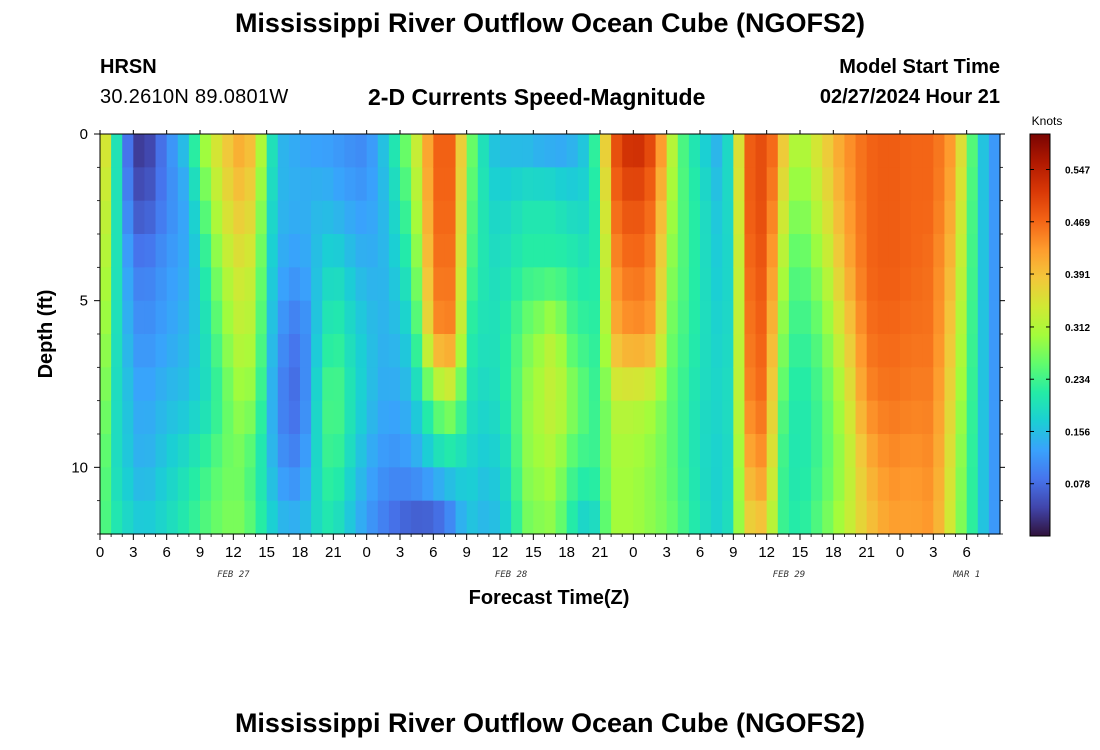 The width and height of the screenshot is (1100, 750). What do you see at coordinates (194, 97) in the screenshot?
I see `station-coordinates: 30.2610N 89.0801W` at bounding box center [194, 97].